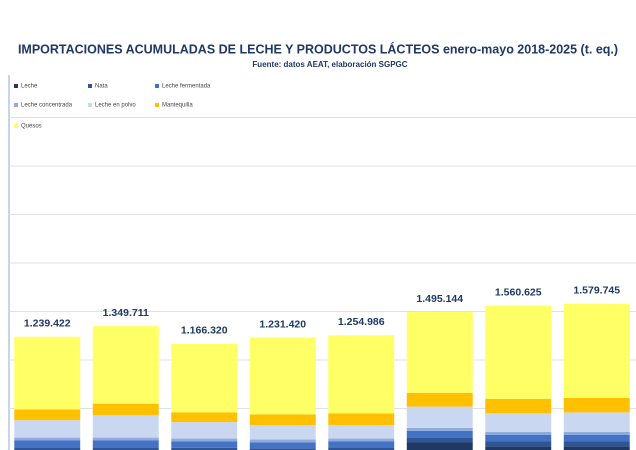 This screenshot has width=636, height=450. What do you see at coordinates (47, 324) in the screenshot?
I see `total-label: 1.239.422` at bounding box center [47, 324].